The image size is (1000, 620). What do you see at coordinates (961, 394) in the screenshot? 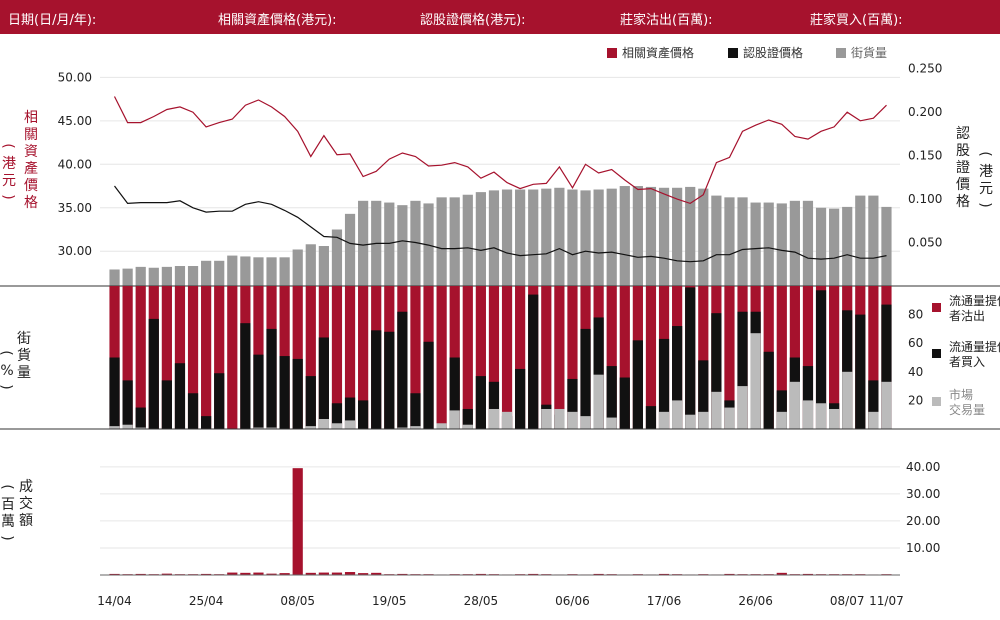
I see `mm-legend-label: 市場` at bounding box center [961, 394].